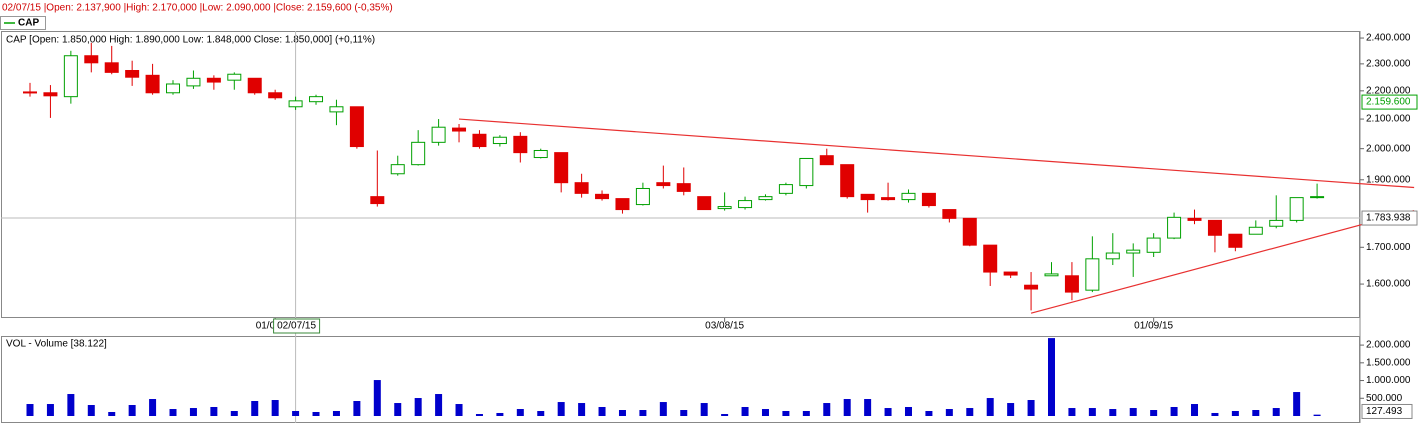  I want to click on y-tick-label: 2.400.000, so click(1388, 38).